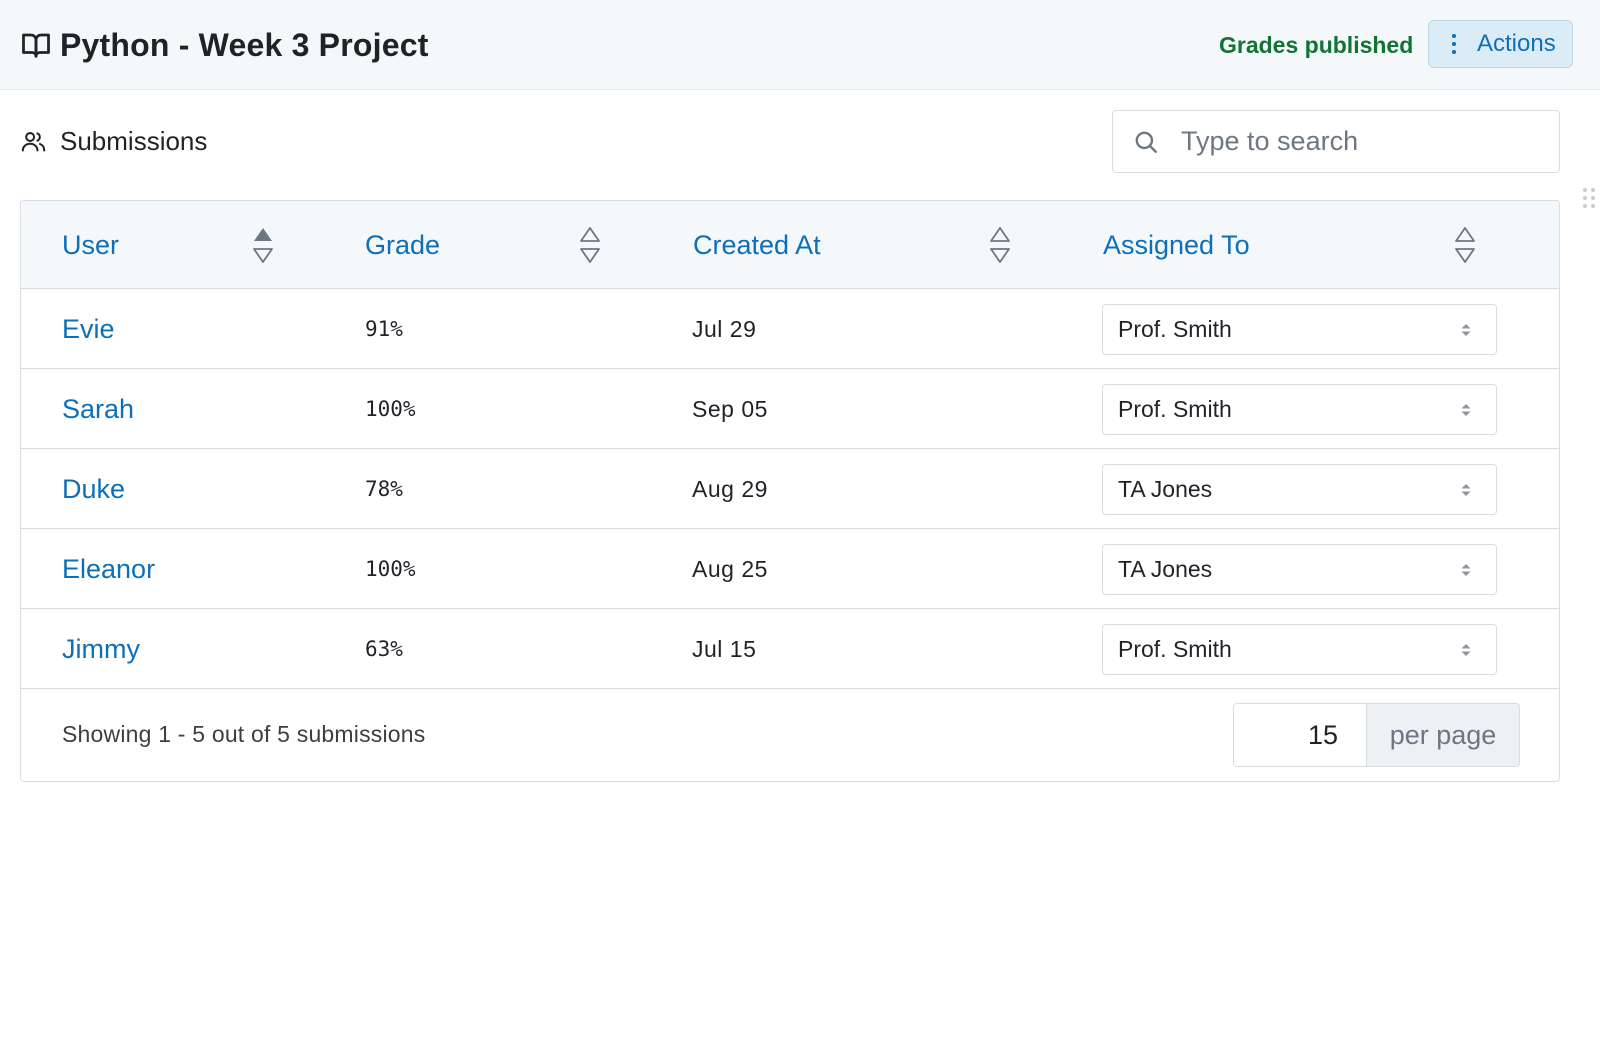  I want to click on grade-value: 63%, so click(384, 649).